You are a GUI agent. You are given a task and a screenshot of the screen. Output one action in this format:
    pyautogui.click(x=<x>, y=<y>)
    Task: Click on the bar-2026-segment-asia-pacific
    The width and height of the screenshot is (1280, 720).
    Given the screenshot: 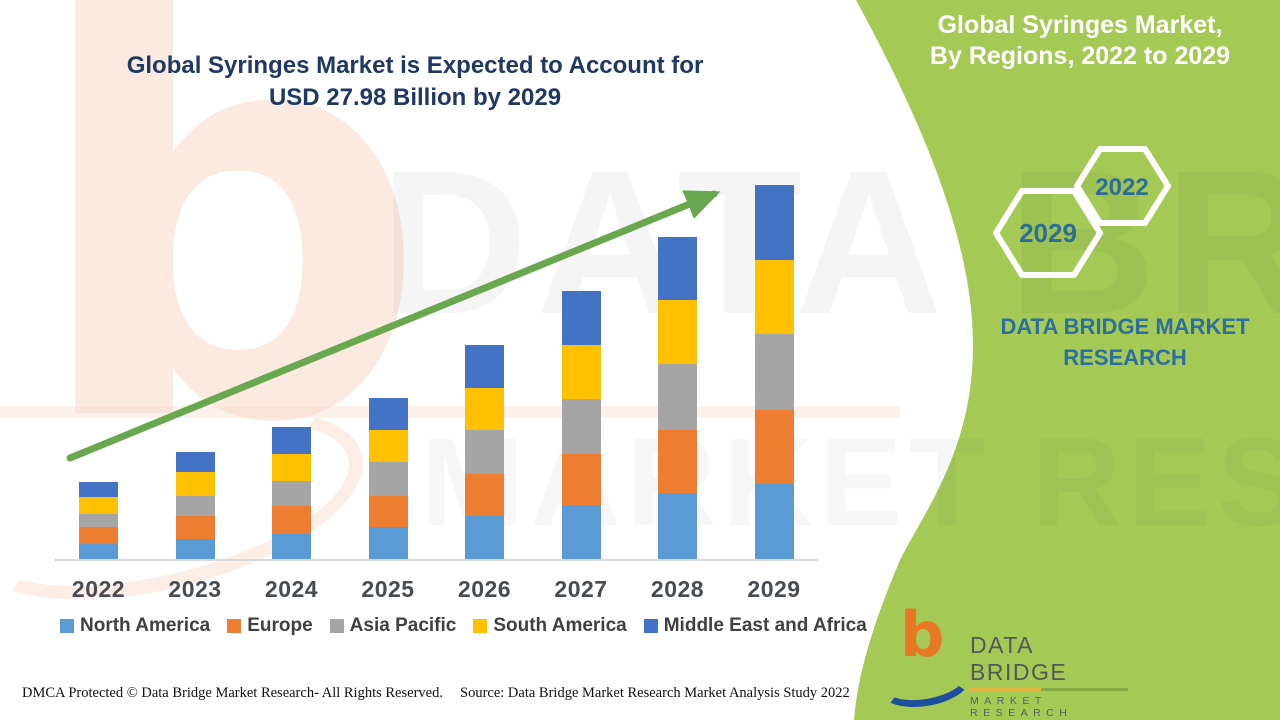 What is the action you would take?
    pyautogui.click(x=484, y=452)
    